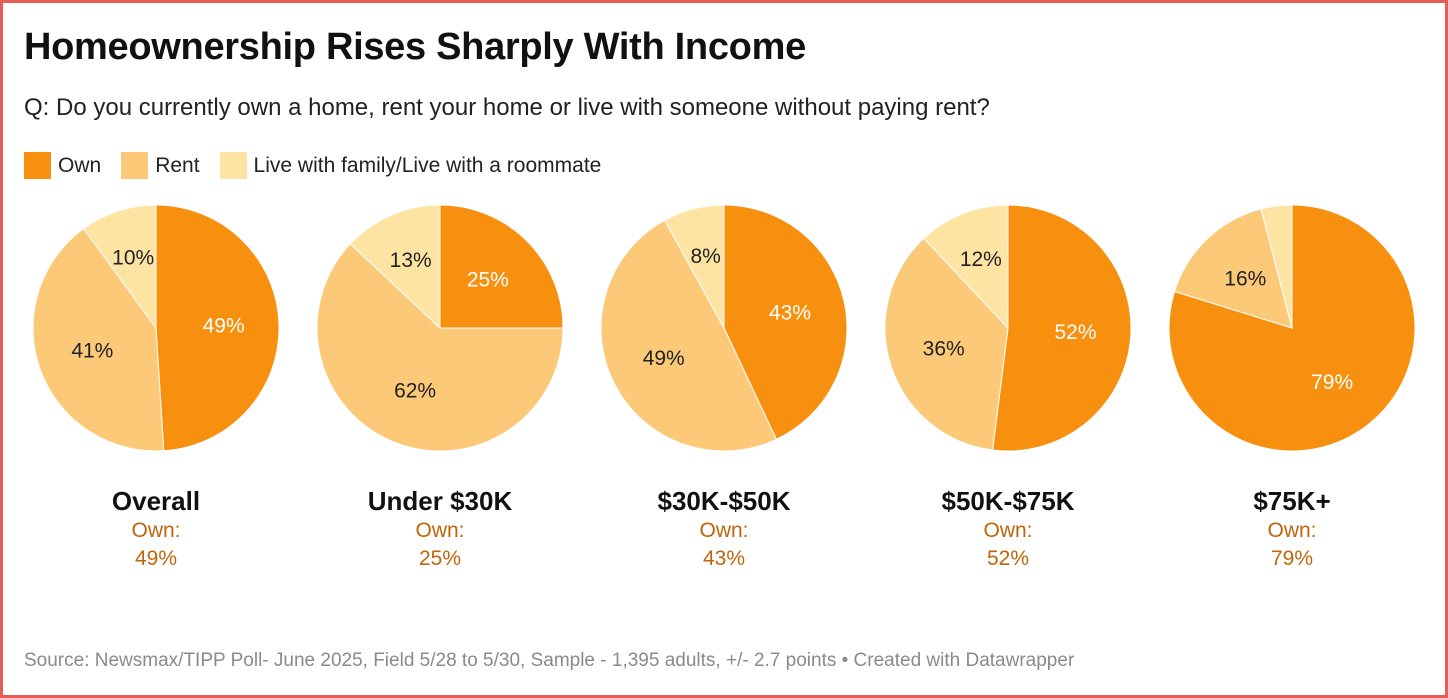  Describe the element at coordinates (705, 256) in the screenshot. I see `pie-slice-label-live-with: 8%` at that location.